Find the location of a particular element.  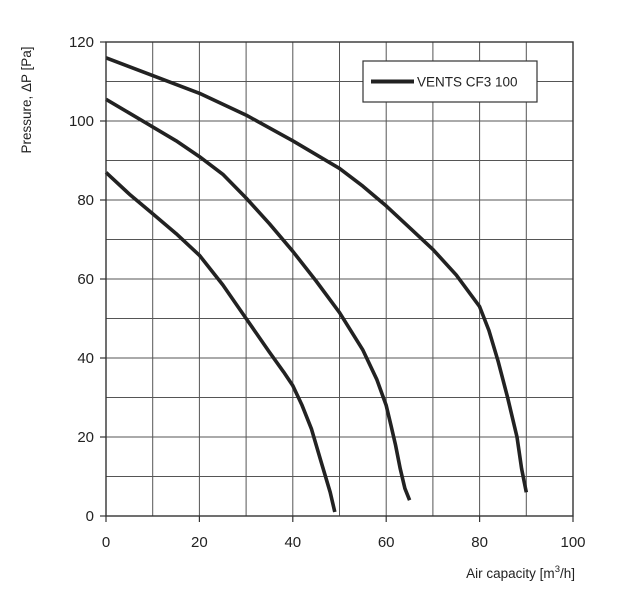

y-tick-label: 100 is located at coordinates (81, 121).